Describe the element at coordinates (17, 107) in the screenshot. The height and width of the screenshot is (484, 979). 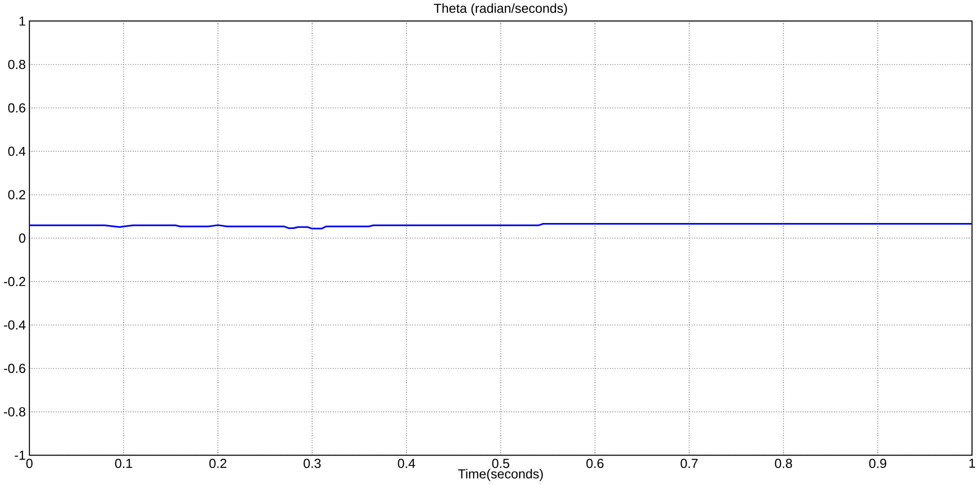
I see `y-tick-label: 0.6` at that location.